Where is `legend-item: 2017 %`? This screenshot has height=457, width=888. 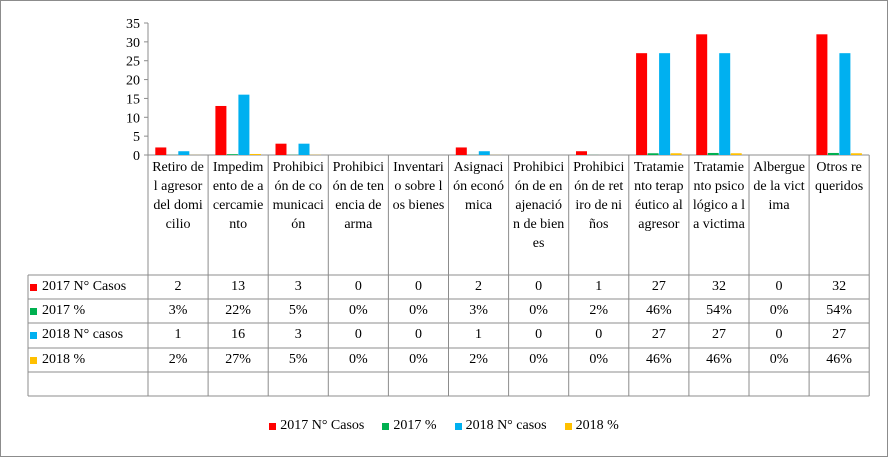
legend-item: 2017 % is located at coordinates (409, 426).